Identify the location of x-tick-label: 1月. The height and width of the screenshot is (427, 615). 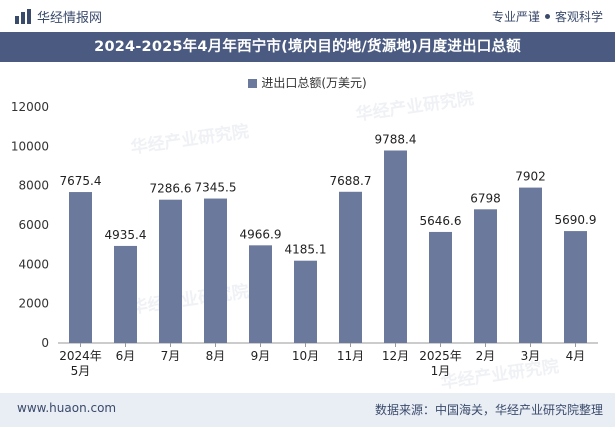
(441, 371).